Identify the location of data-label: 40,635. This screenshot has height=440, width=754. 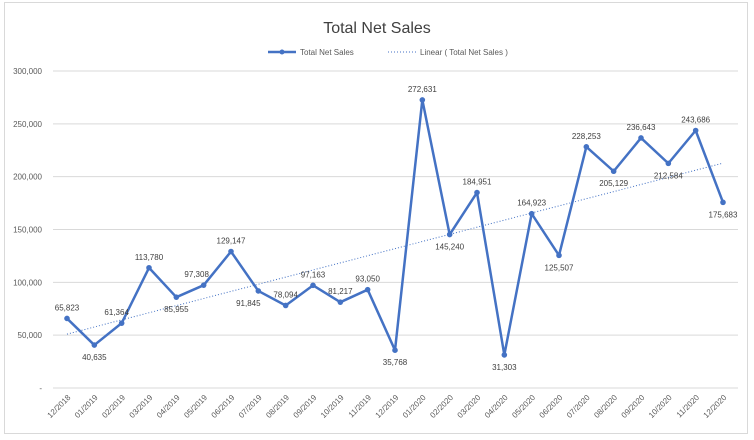
(94, 357).